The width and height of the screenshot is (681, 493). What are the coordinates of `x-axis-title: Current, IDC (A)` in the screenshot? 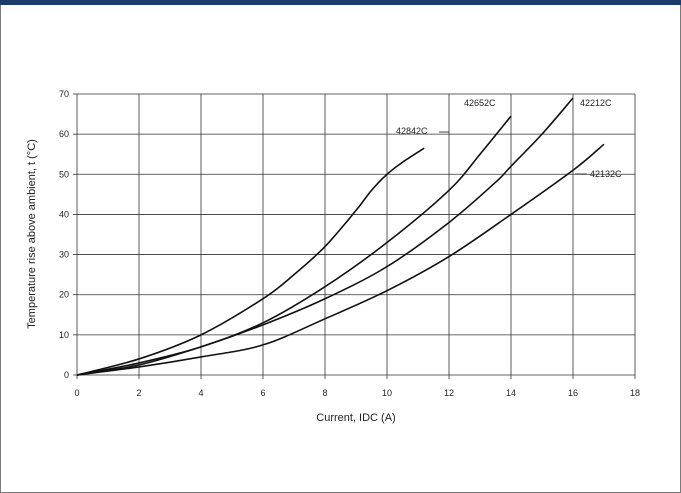 It's located at (355, 418).